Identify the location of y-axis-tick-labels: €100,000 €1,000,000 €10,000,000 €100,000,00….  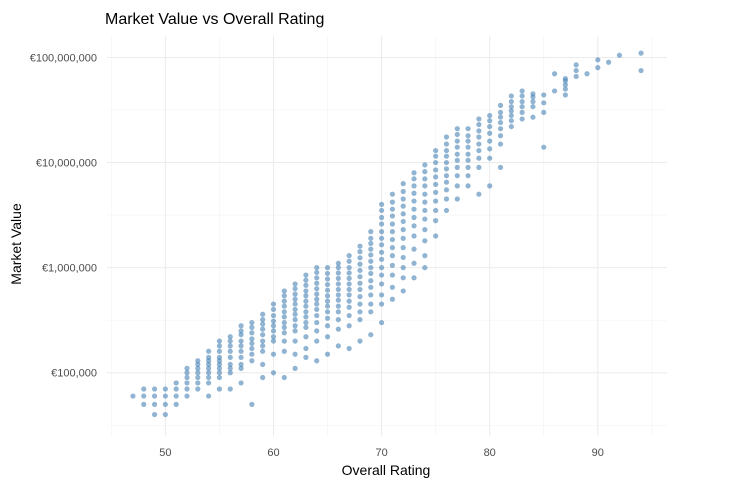
(63, 215).